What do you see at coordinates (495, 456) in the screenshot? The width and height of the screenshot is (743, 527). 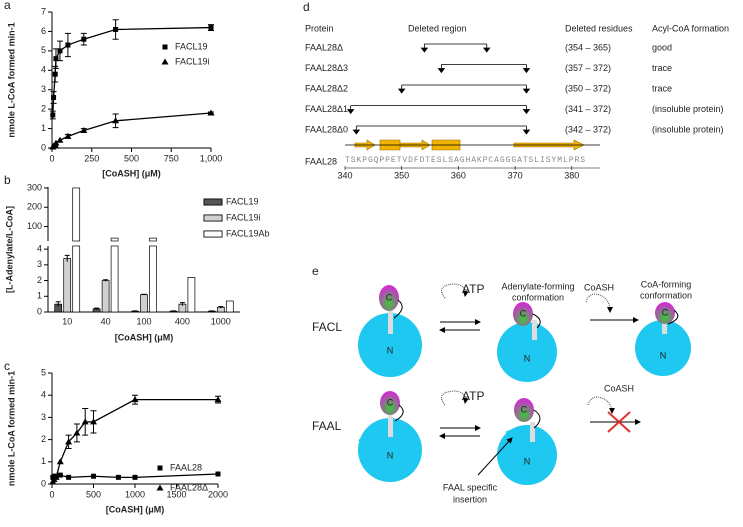 I see `pointer` at bounding box center [495, 456].